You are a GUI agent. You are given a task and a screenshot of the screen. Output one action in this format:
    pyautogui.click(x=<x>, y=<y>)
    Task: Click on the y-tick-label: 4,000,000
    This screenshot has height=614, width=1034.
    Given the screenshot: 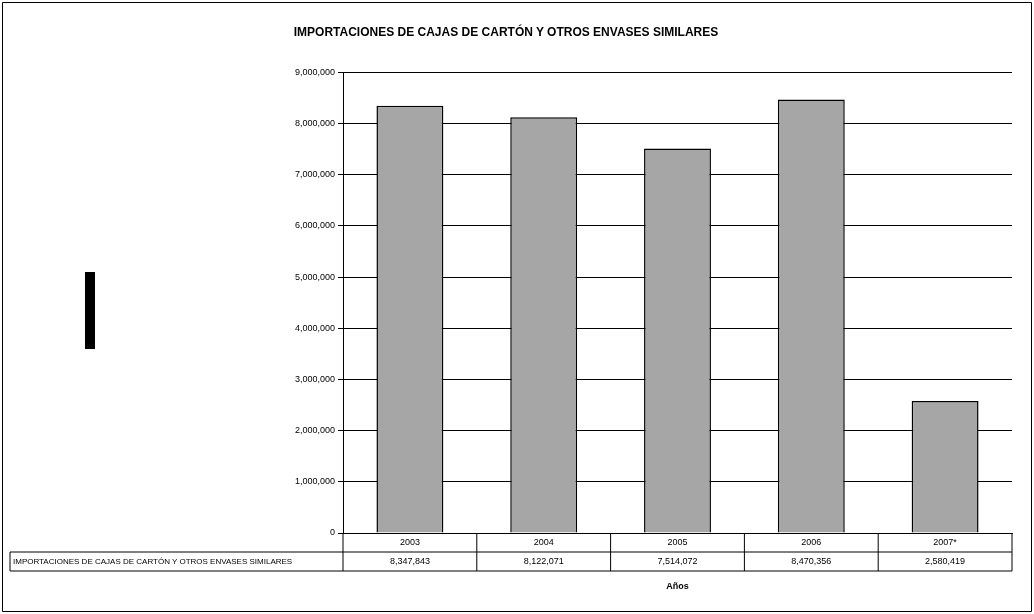 What is the action you would take?
    pyautogui.click(x=314, y=327)
    